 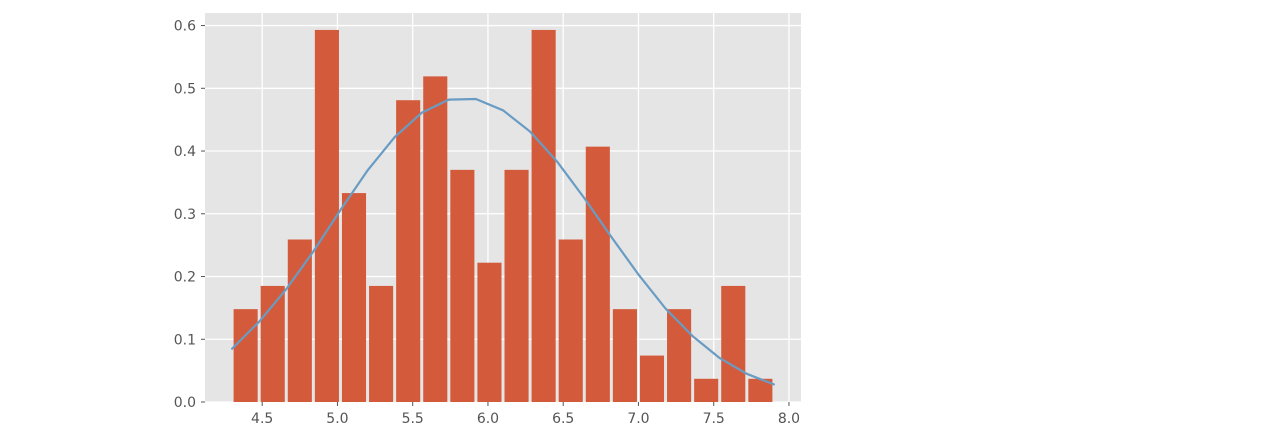 What do you see at coordinates (185, 403) in the screenshot?
I see `y-tick-label: 0.0` at bounding box center [185, 403].